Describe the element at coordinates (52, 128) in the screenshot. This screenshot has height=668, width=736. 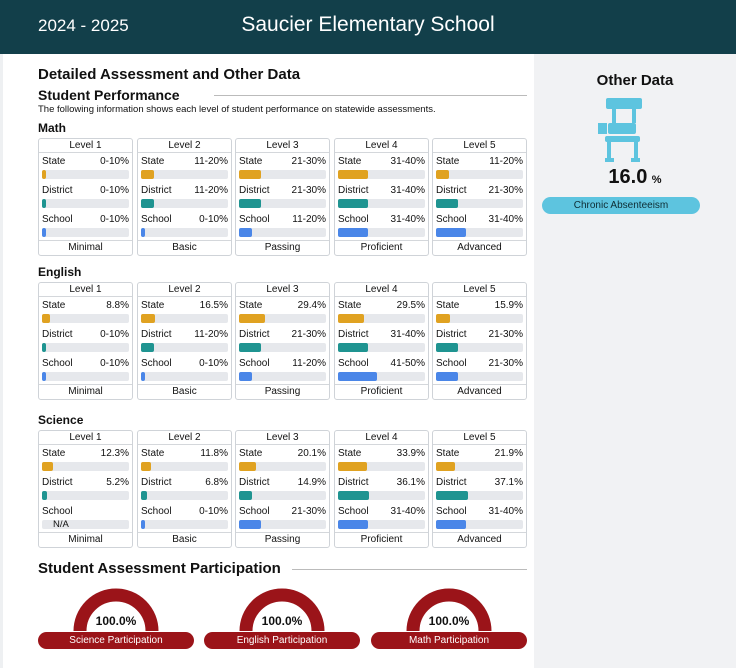
I see `subject-heading-math: Math` at that location.